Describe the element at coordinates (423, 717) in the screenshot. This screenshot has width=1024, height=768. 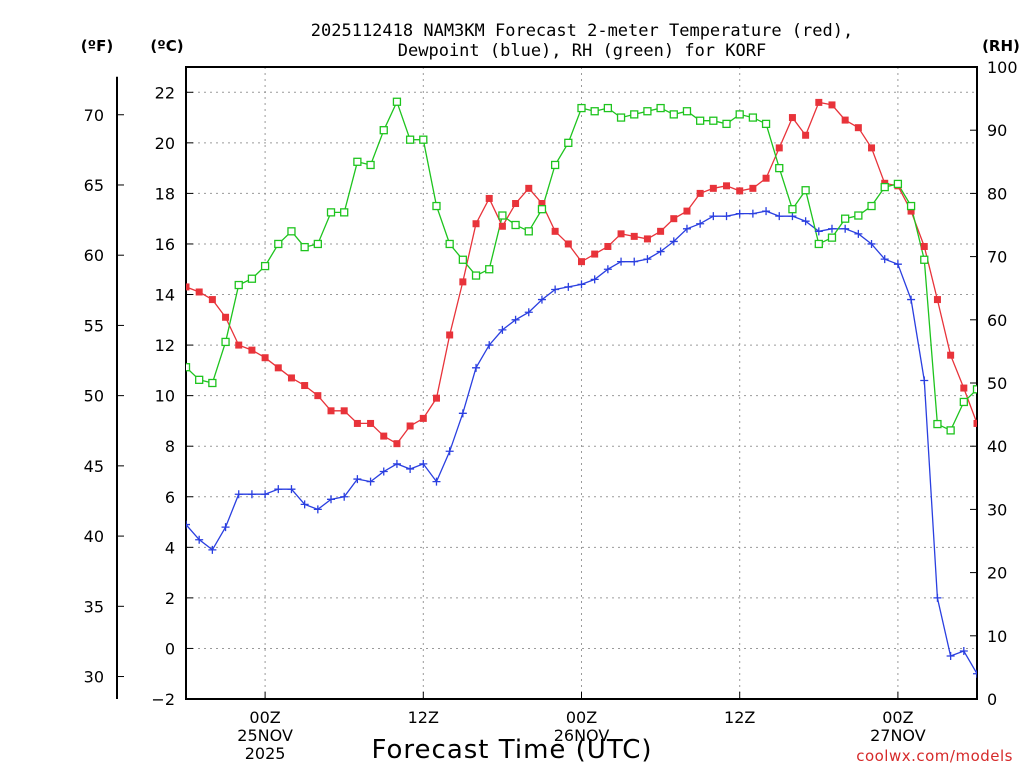
I see `x-tick-label: 12Z` at that location.